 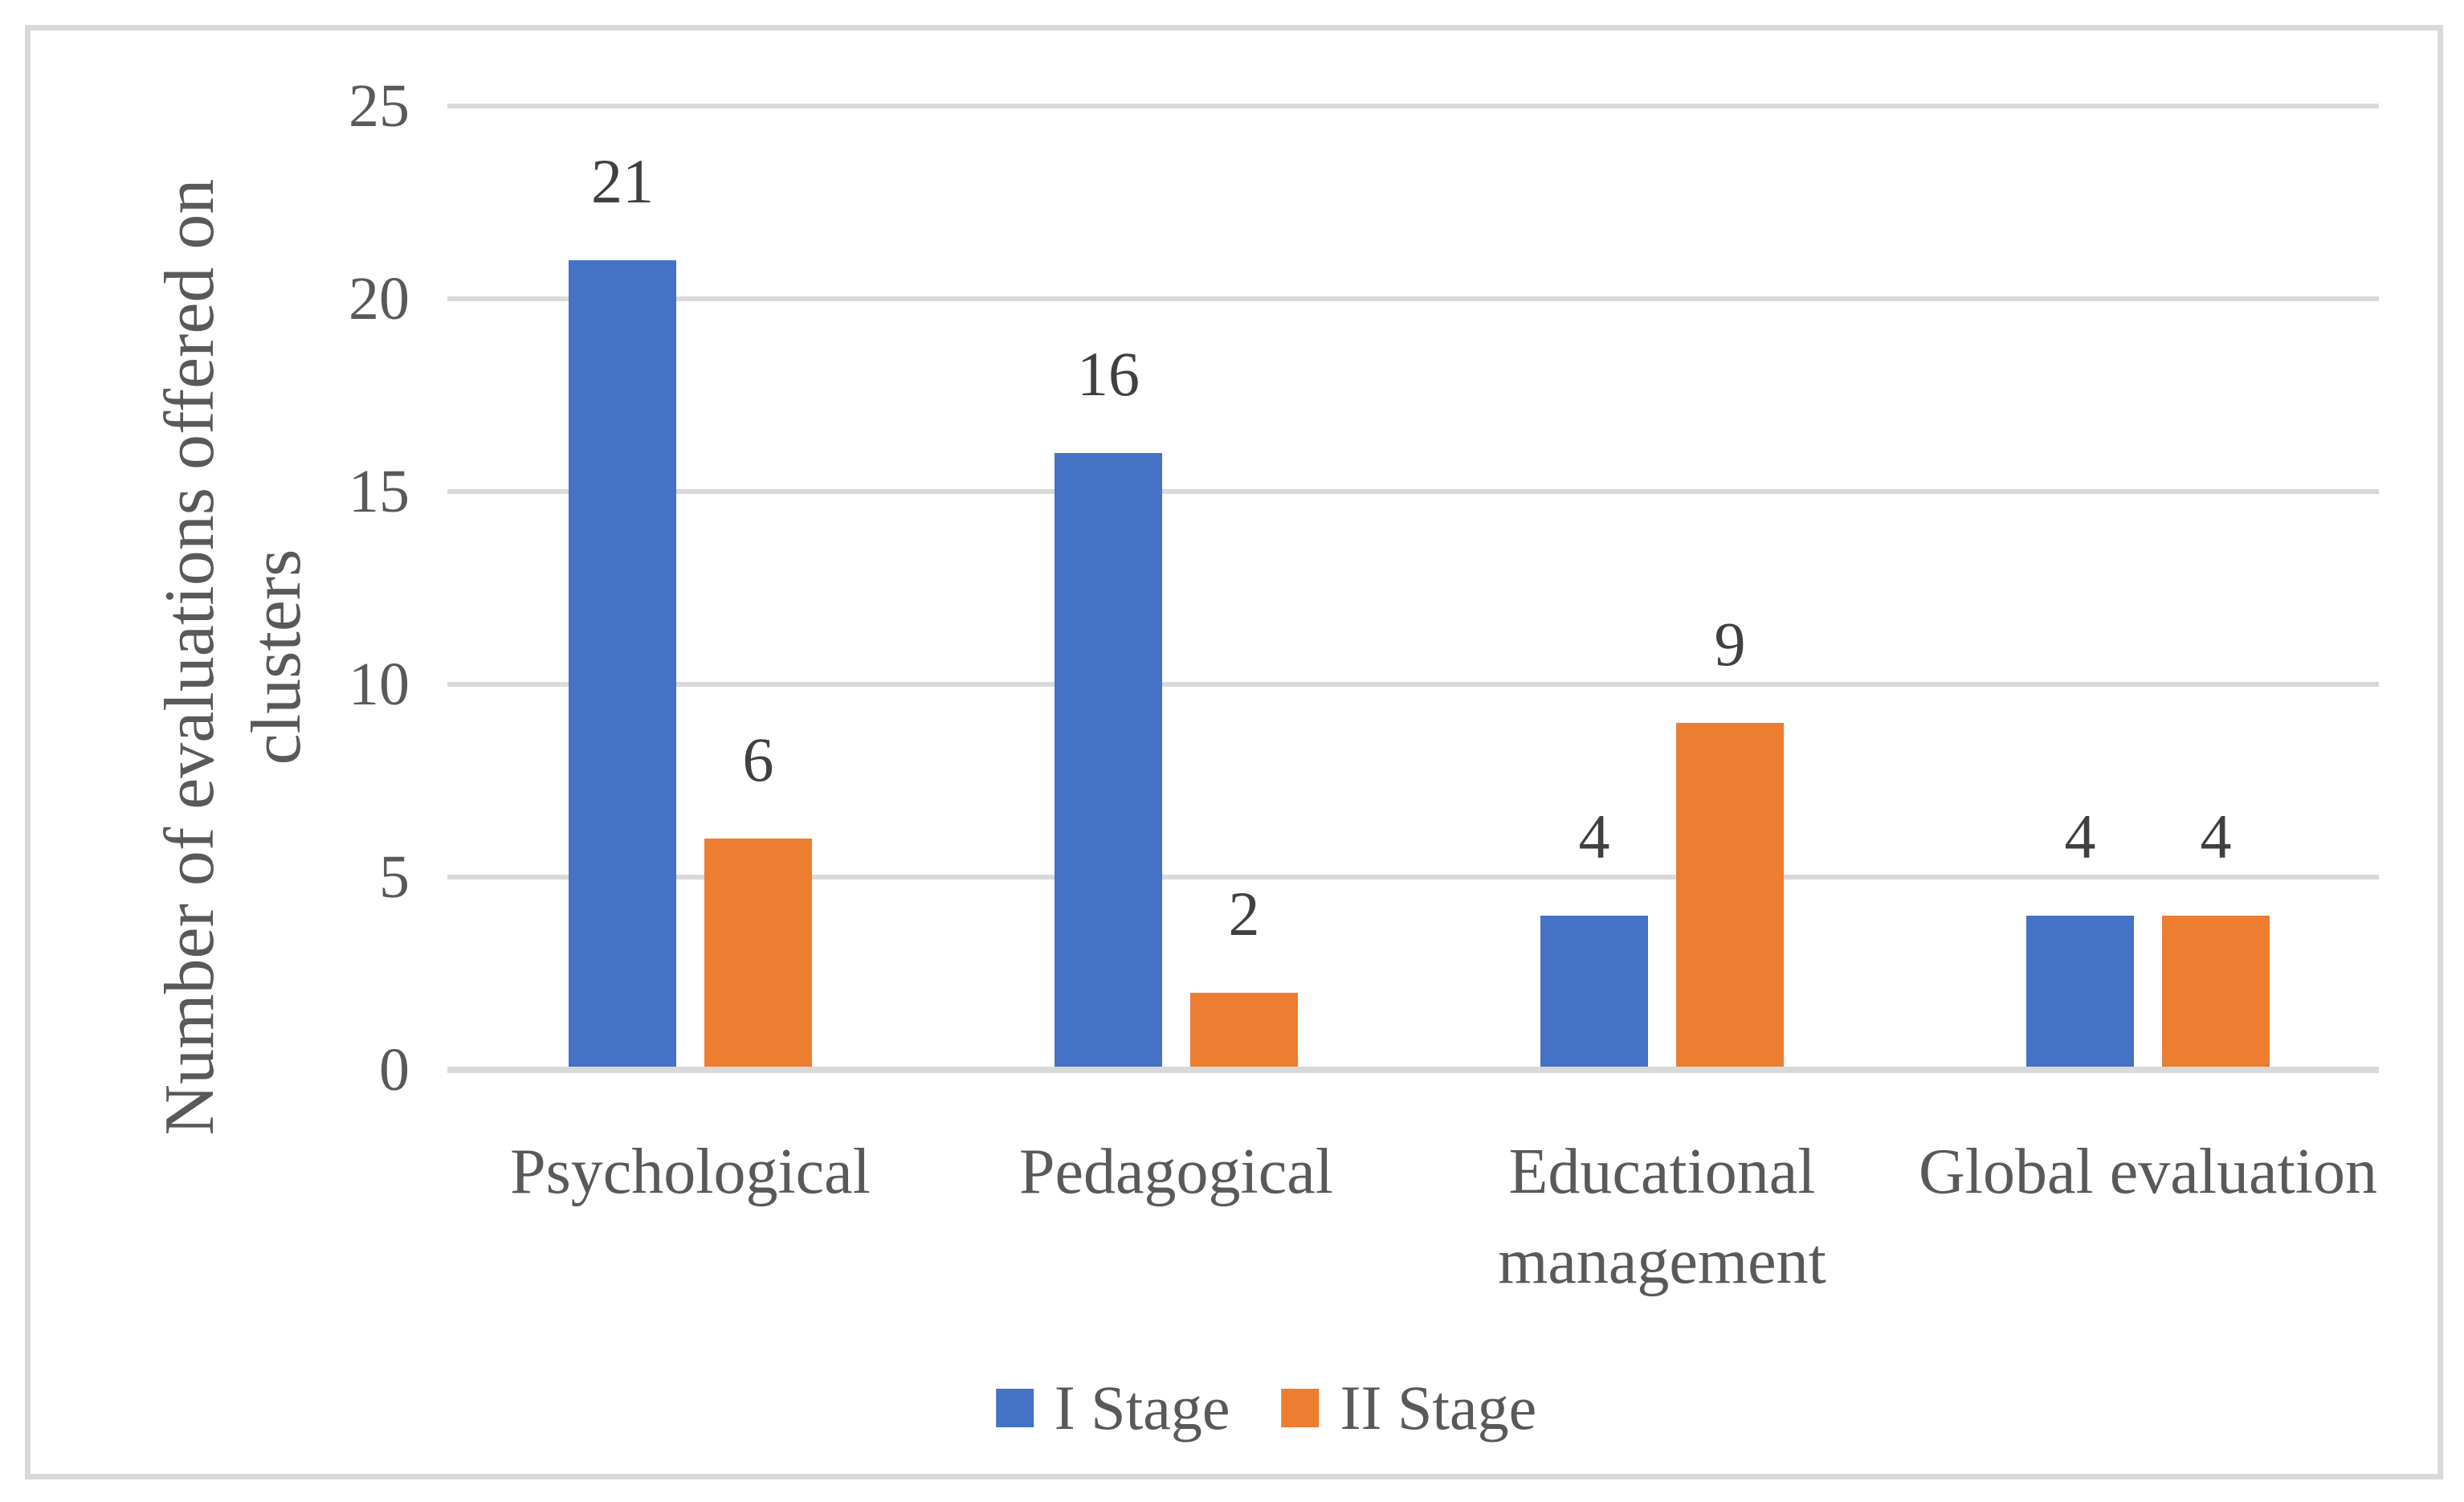 What do you see at coordinates (1266, 1408) in the screenshot?
I see `legend: I Stage II Stage` at bounding box center [1266, 1408].